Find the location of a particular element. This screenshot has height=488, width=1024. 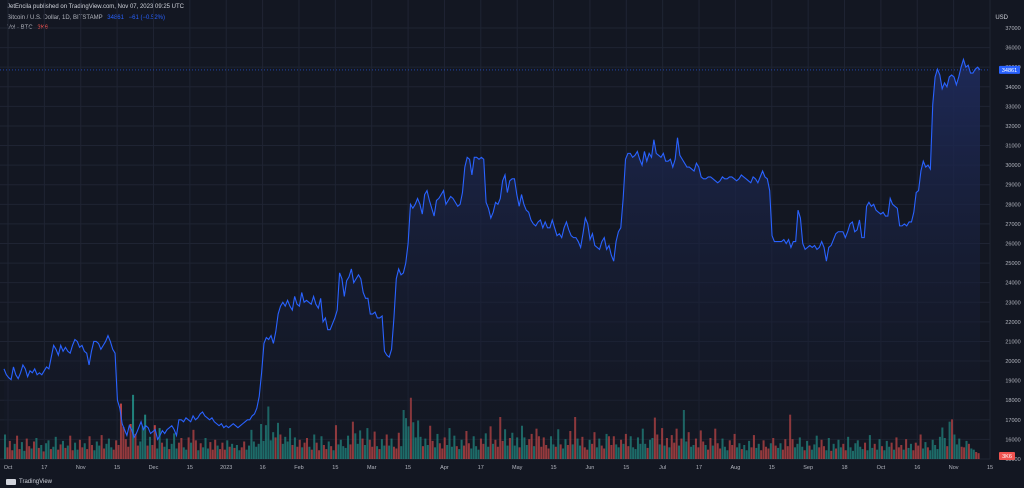

y-tick-label: 32000 is located at coordinates (1012, 127).